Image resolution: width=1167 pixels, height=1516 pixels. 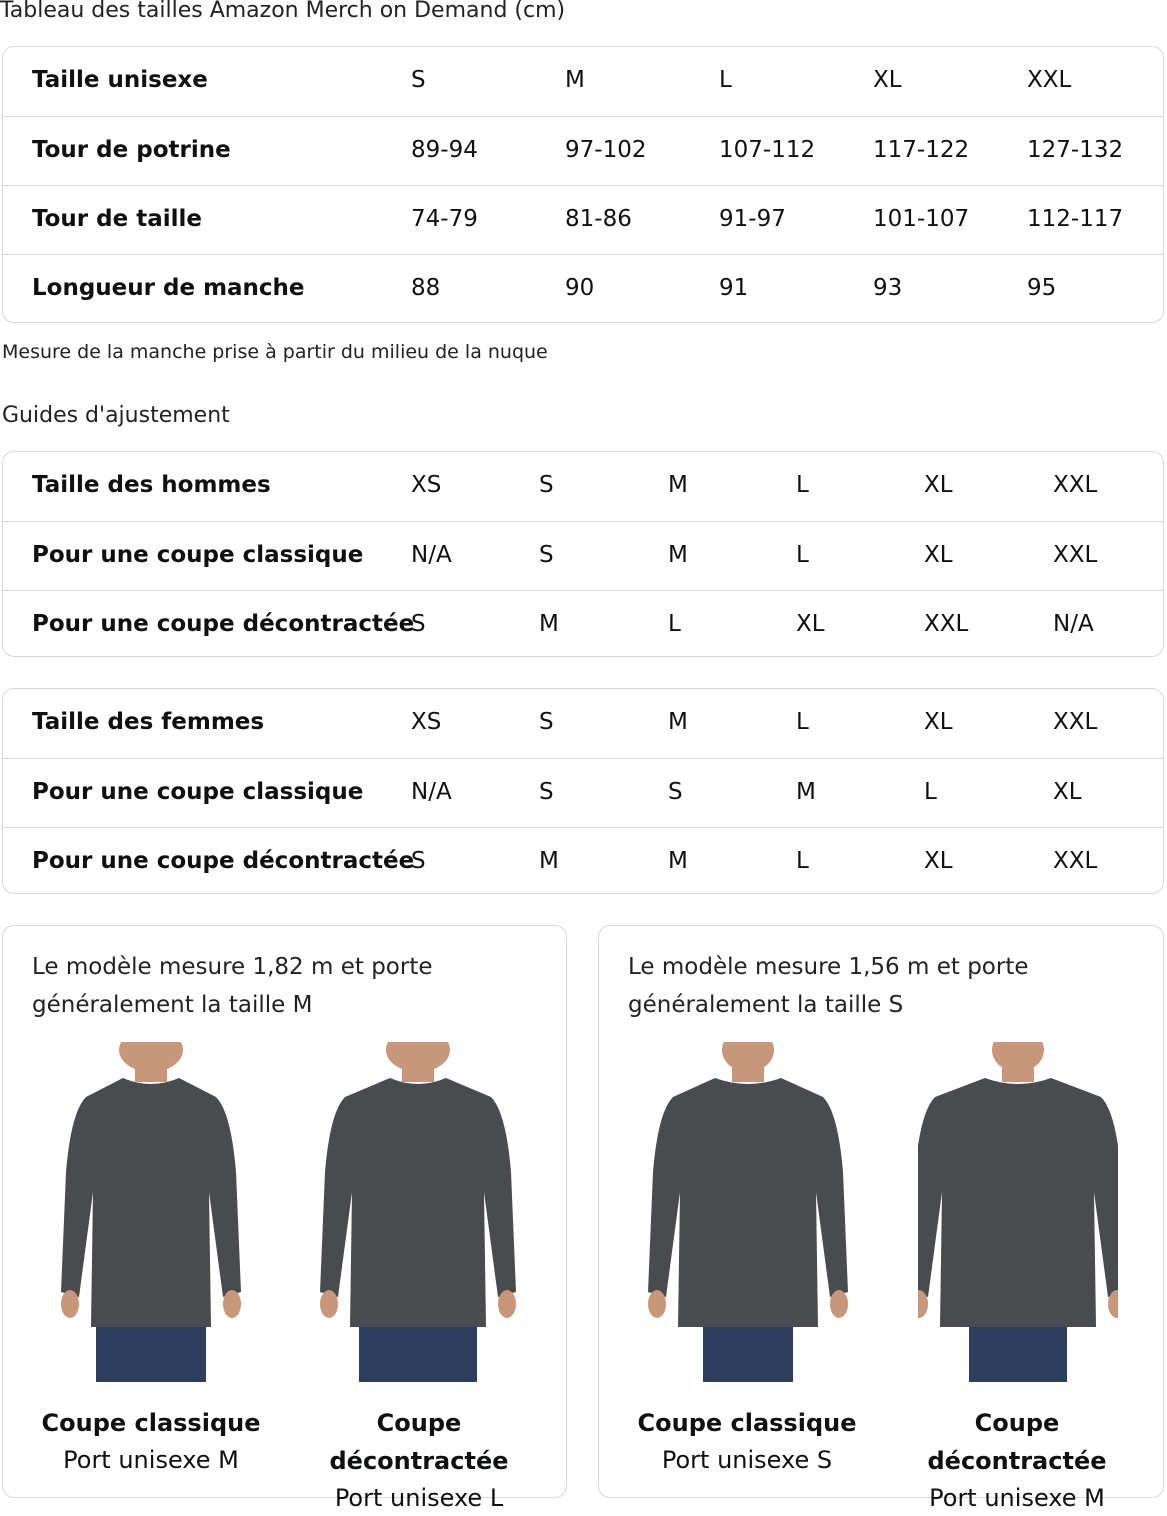 I want to click on model-info-line1: Le modèle mesure 1,82 m et porte, so click(x=232, y=967).